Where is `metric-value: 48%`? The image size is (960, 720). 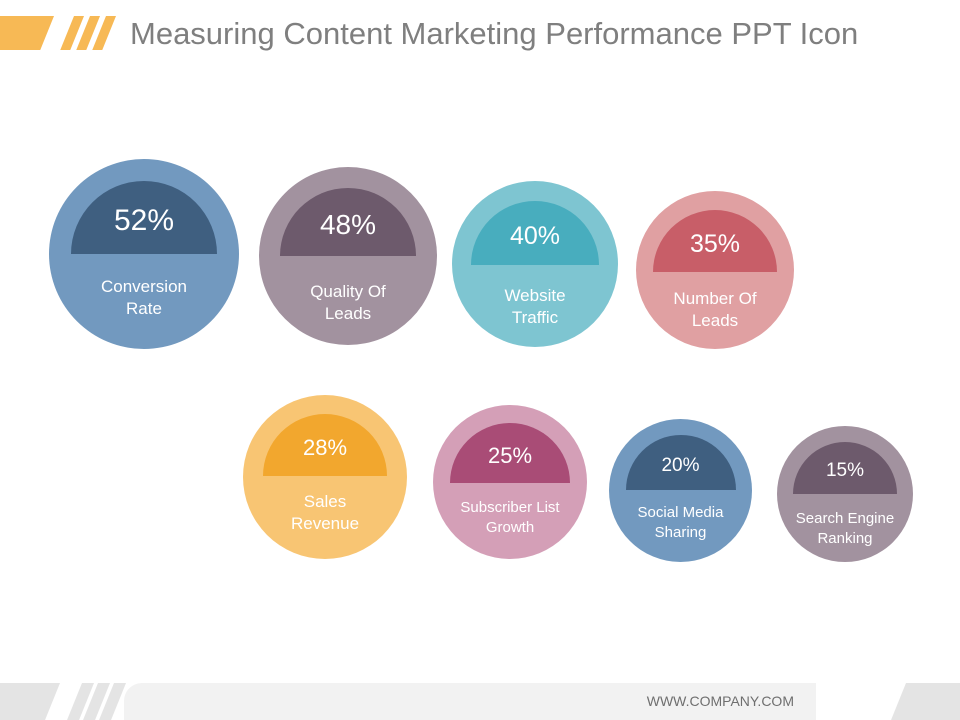
metric-value: 48% is located at coordinates (348, 224).